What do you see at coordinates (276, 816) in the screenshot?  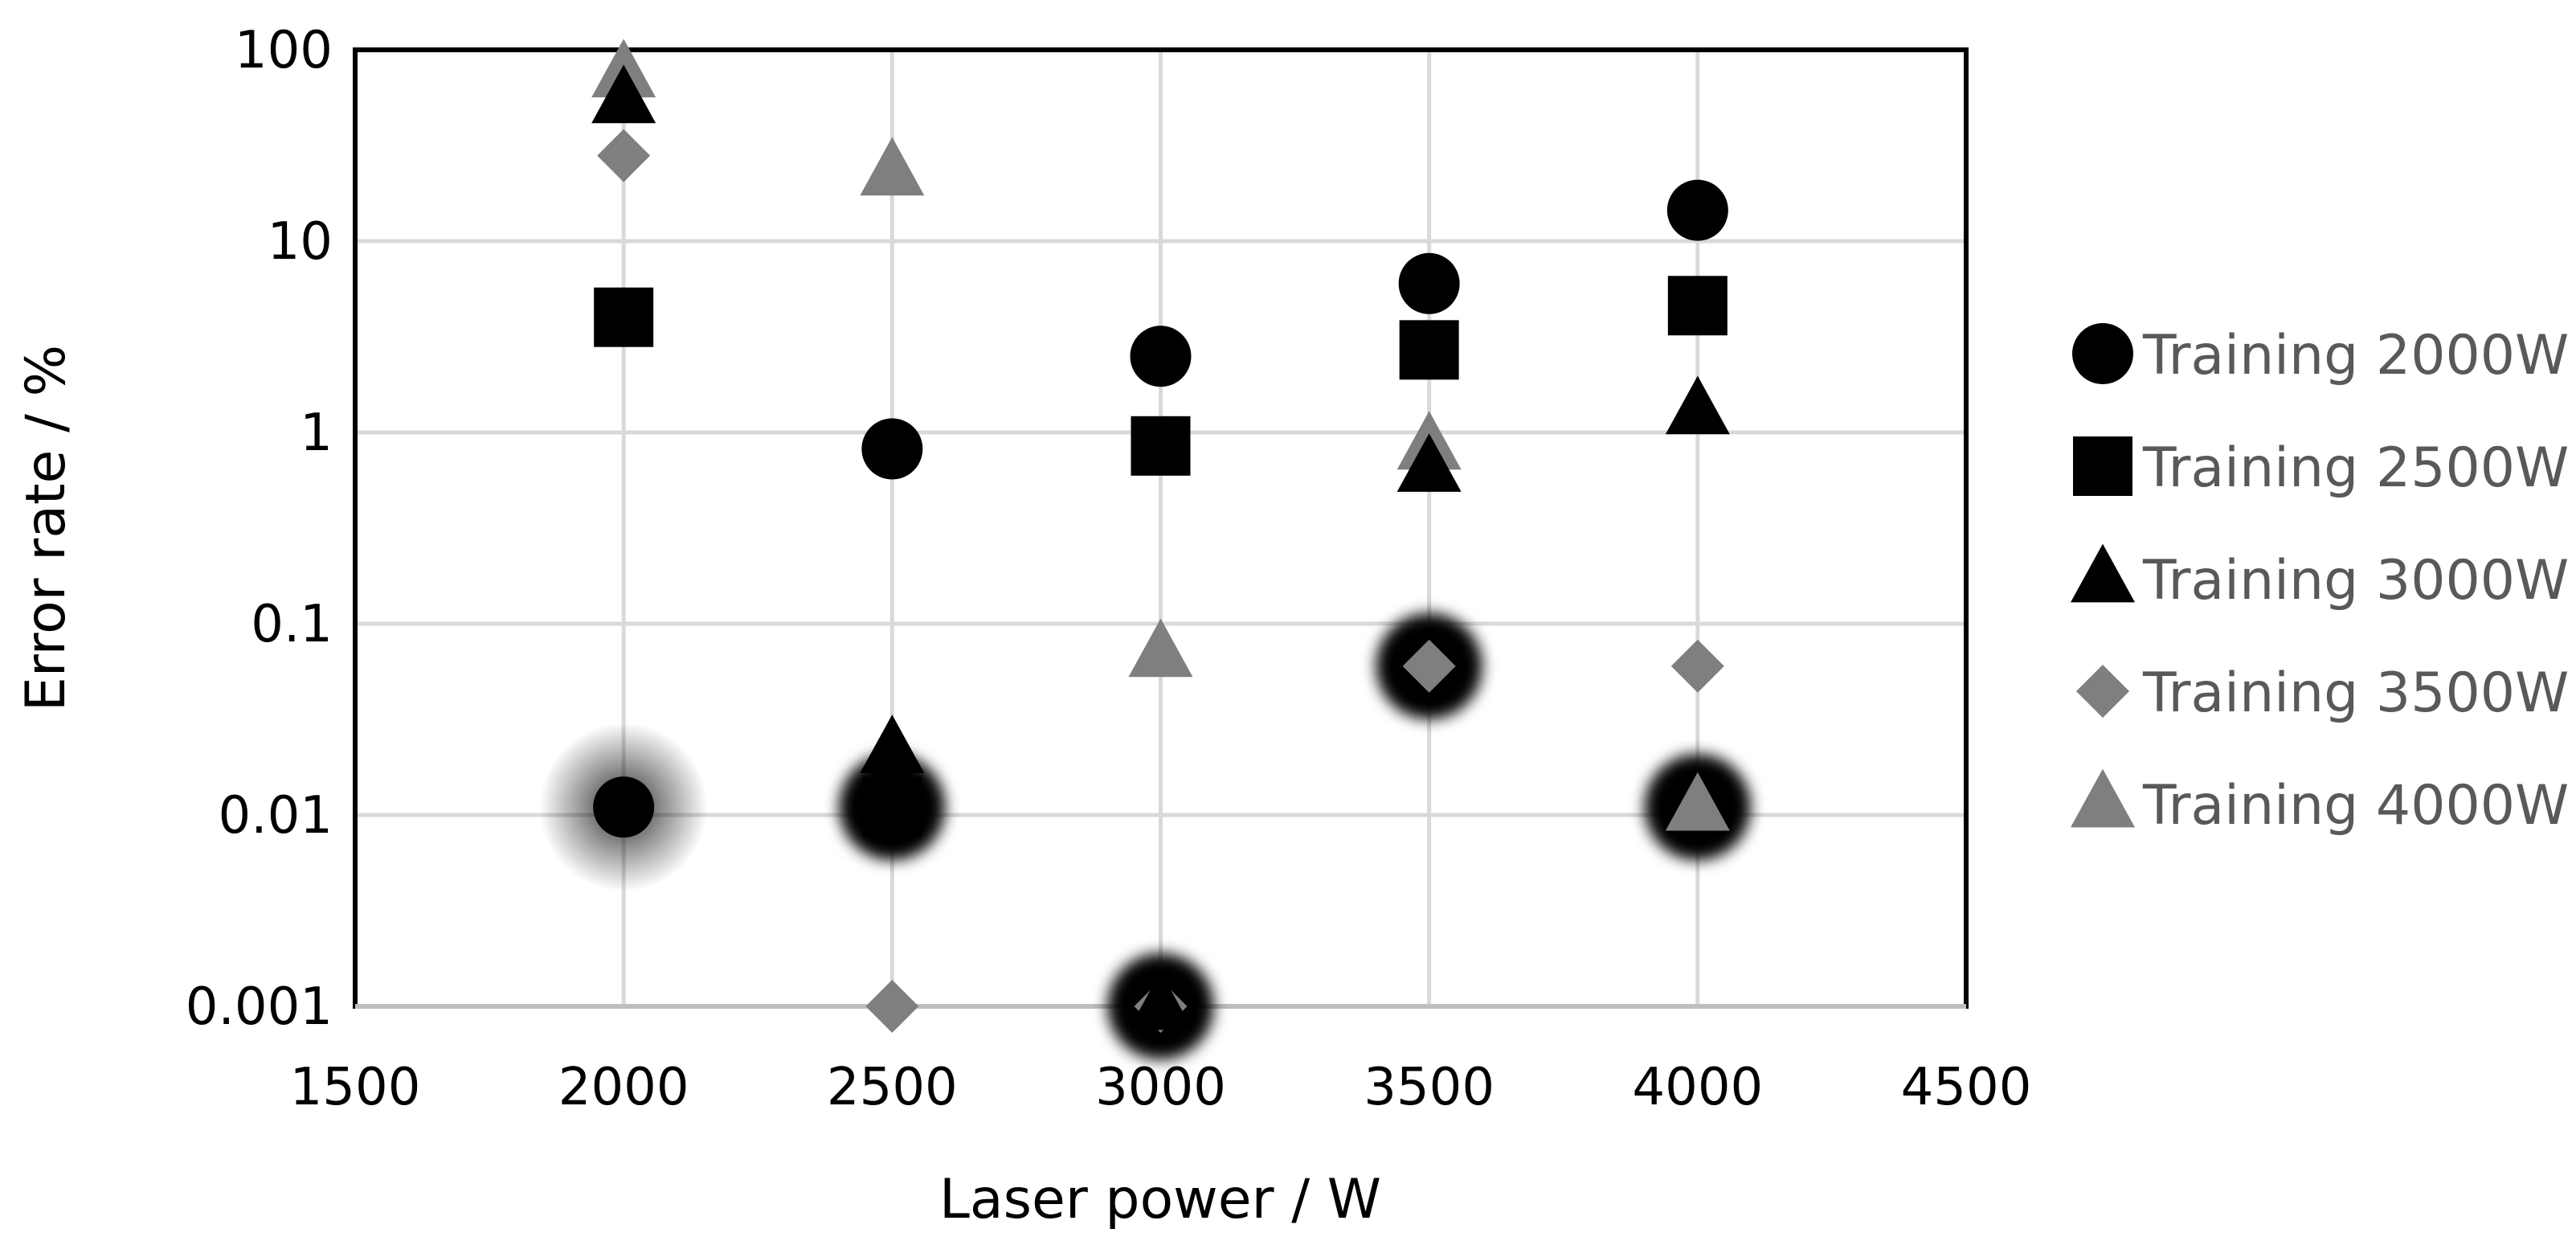 I see `y-tick-label: 0.01` at bounding box center [276, 816].